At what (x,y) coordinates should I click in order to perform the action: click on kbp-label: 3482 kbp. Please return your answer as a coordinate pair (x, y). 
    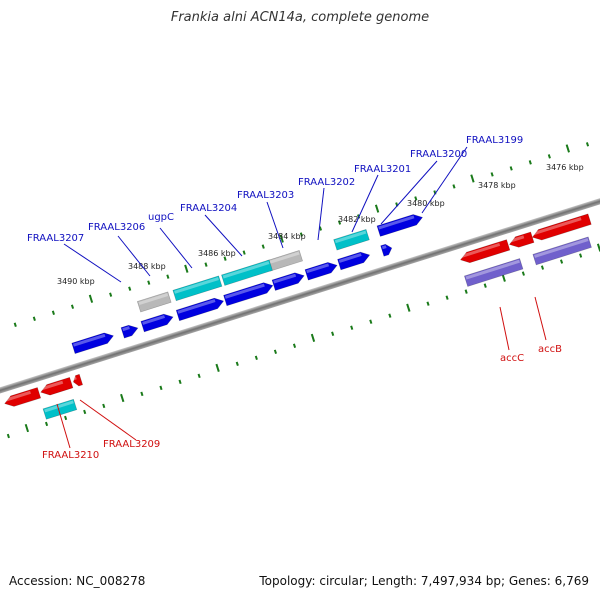
    Looking at the image, I should click on (357, 219).